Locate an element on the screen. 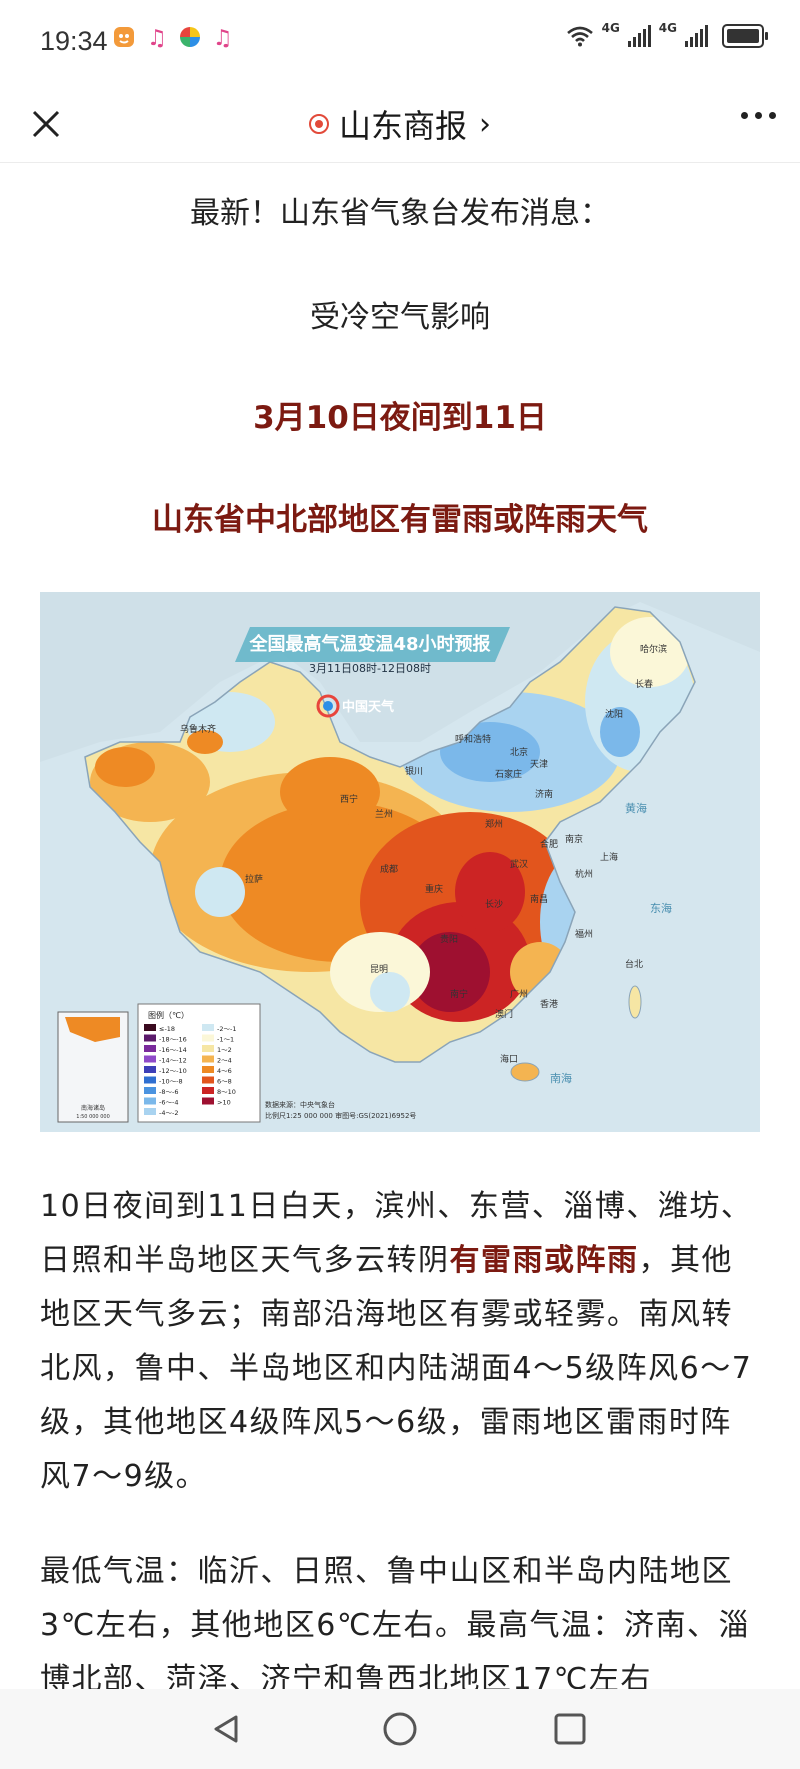  back-triangle-icon is located at coordinates (226, 1729).